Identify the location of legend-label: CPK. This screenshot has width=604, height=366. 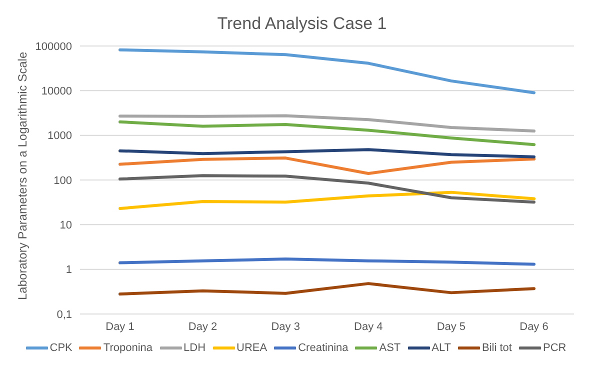
(60, 348).